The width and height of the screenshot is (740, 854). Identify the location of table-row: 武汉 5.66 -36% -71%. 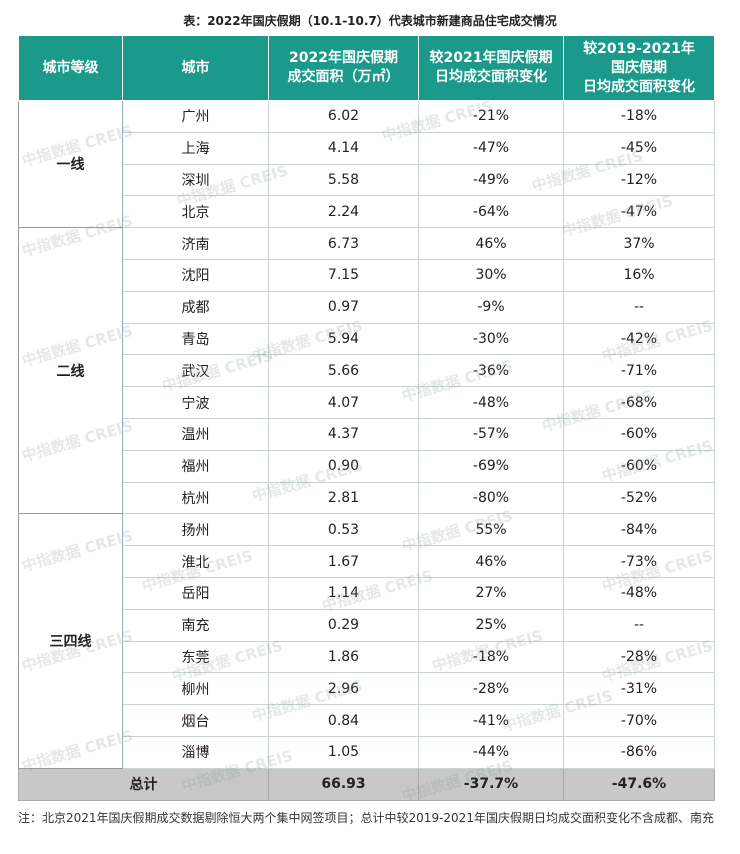
(367, 371).